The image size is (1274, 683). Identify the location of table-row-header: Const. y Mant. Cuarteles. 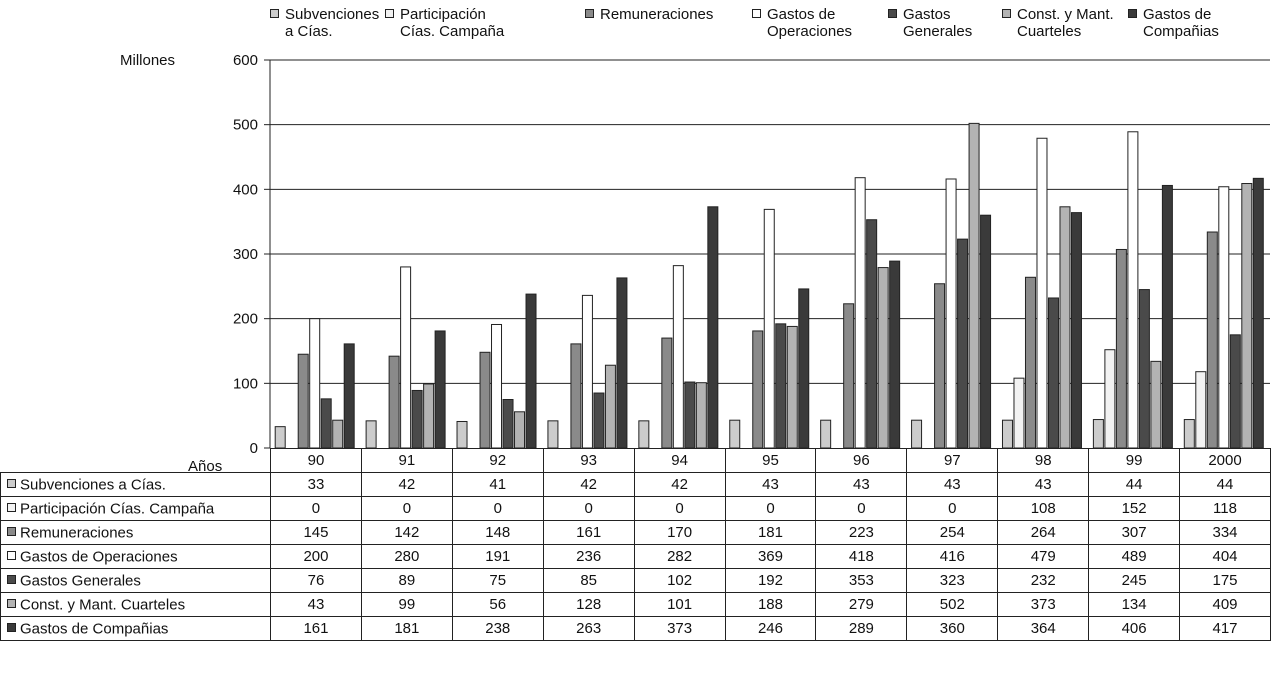
(135, 604).